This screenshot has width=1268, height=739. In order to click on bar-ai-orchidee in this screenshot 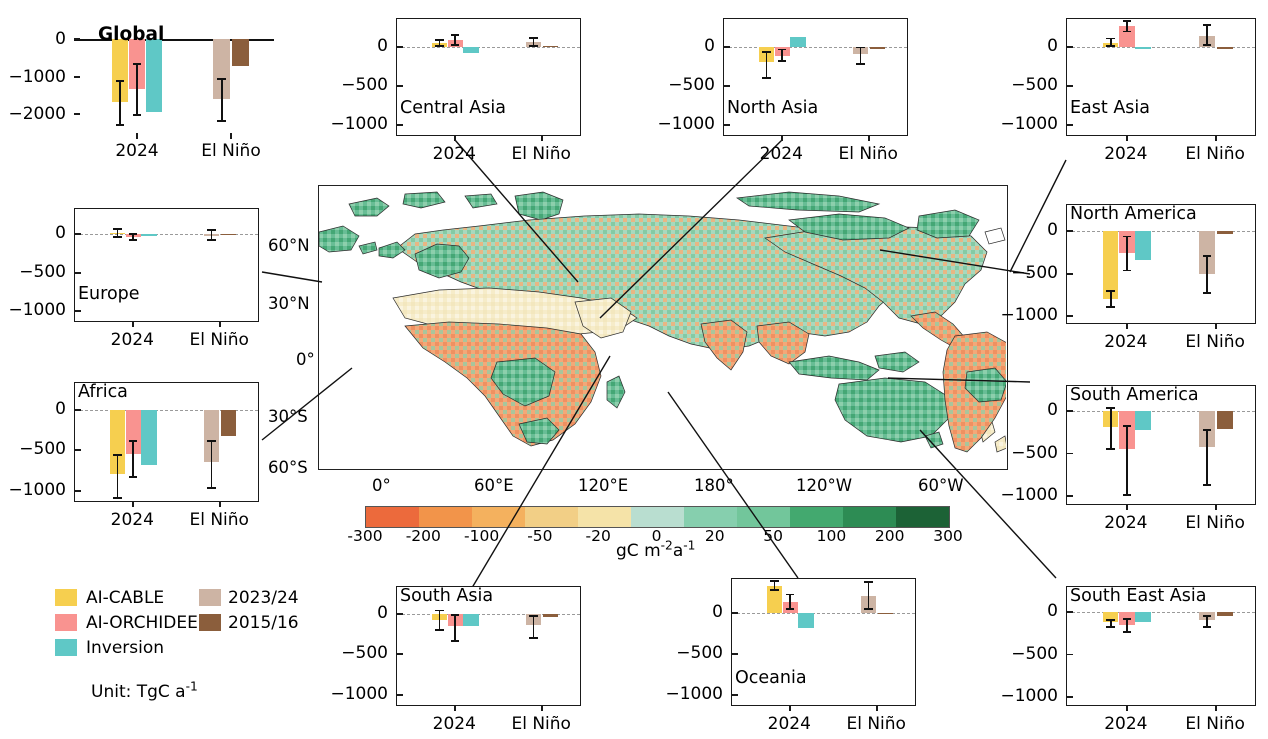, I will do `click(133, 431)`.